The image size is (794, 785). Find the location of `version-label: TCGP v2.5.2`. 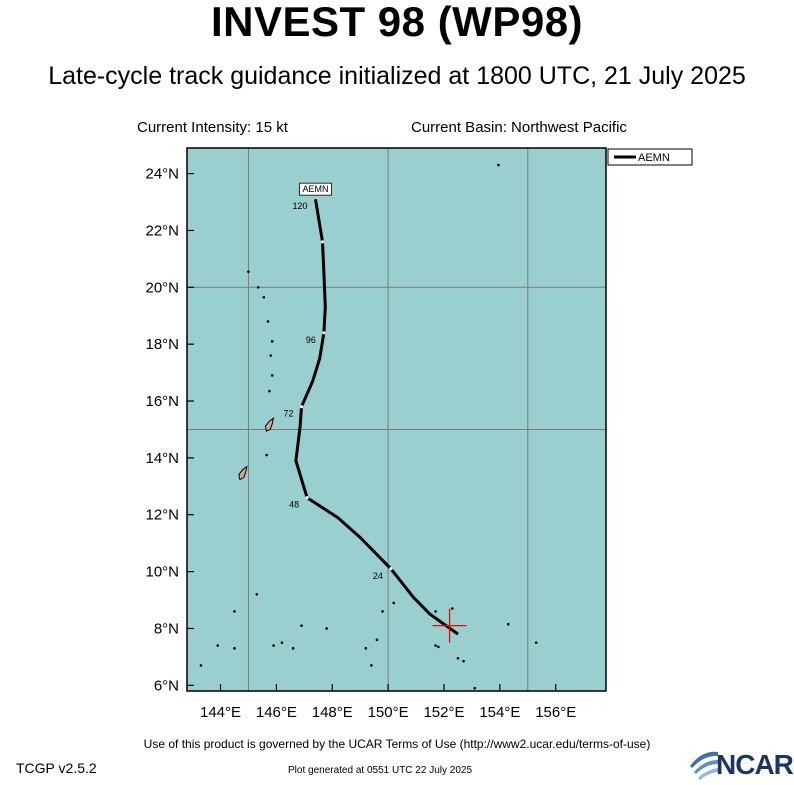

version-label: TCGP v2.5.2 is located at coordinates (56, 768).